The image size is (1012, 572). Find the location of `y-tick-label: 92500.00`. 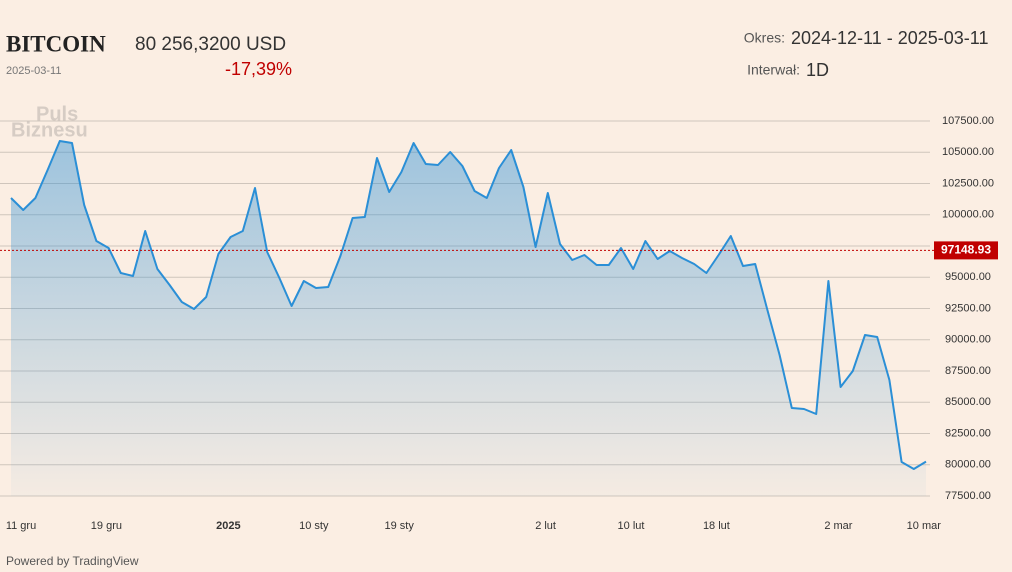

y-tick-label: 92500.00 is located at coordinates (968, 308).